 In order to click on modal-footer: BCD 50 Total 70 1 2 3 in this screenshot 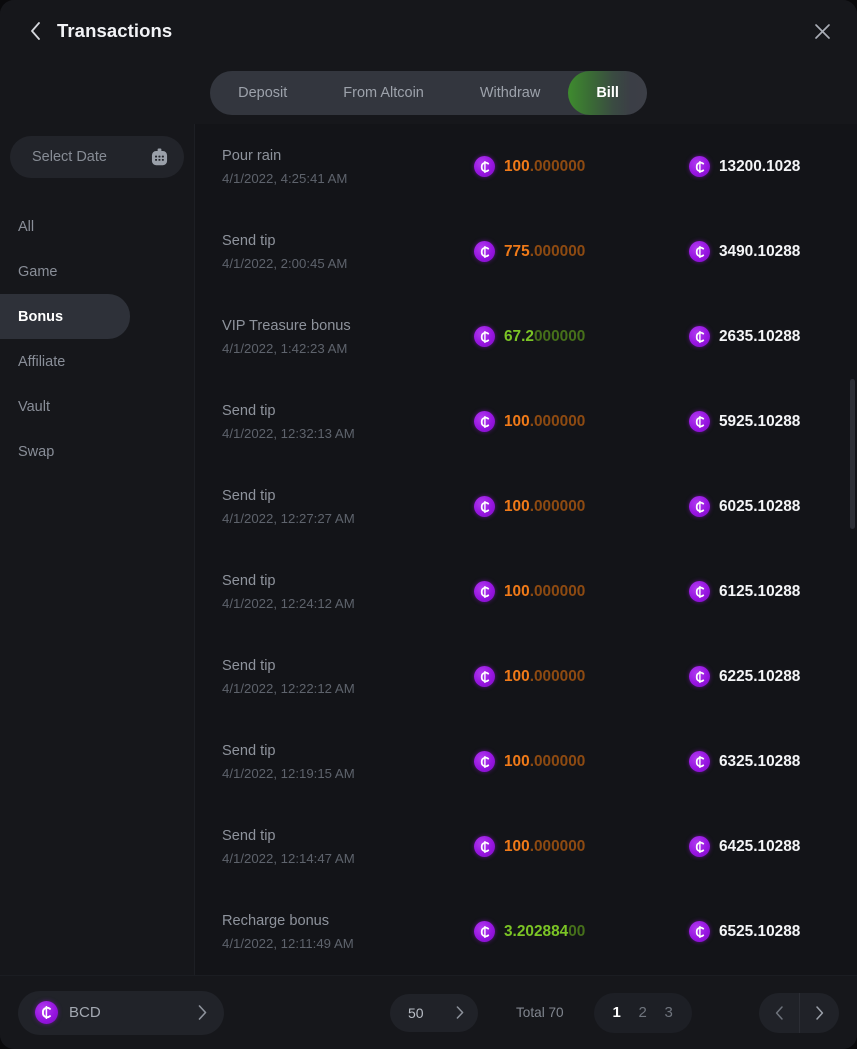, I will do `click(428, 1012)`.